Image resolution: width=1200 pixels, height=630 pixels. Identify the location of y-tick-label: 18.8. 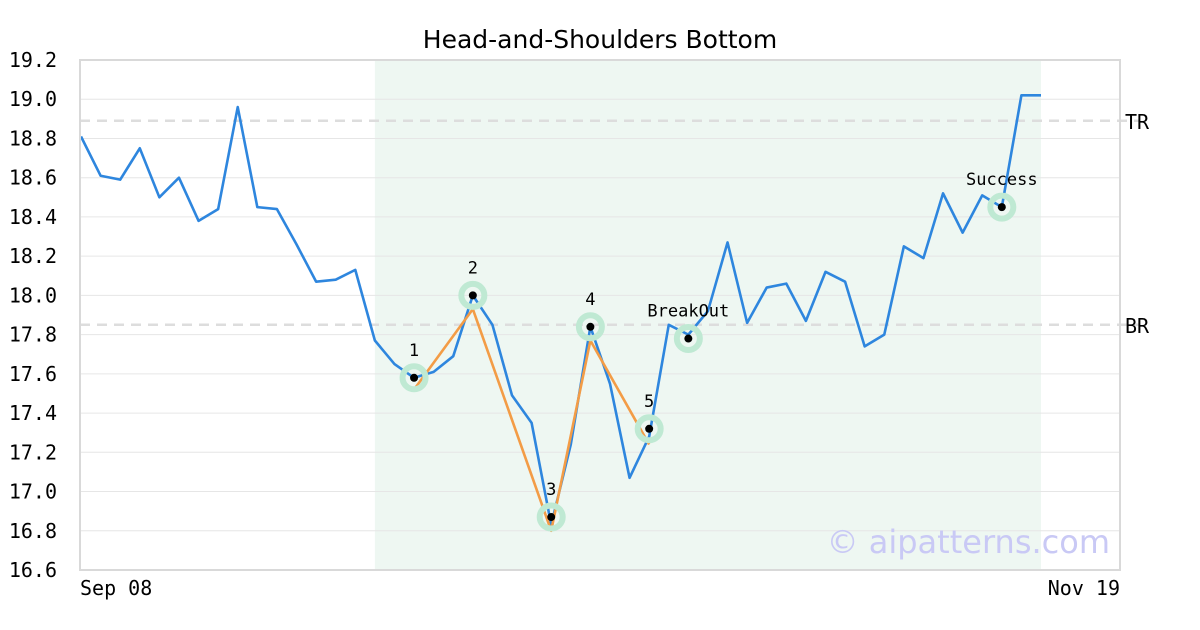
(33, 138).